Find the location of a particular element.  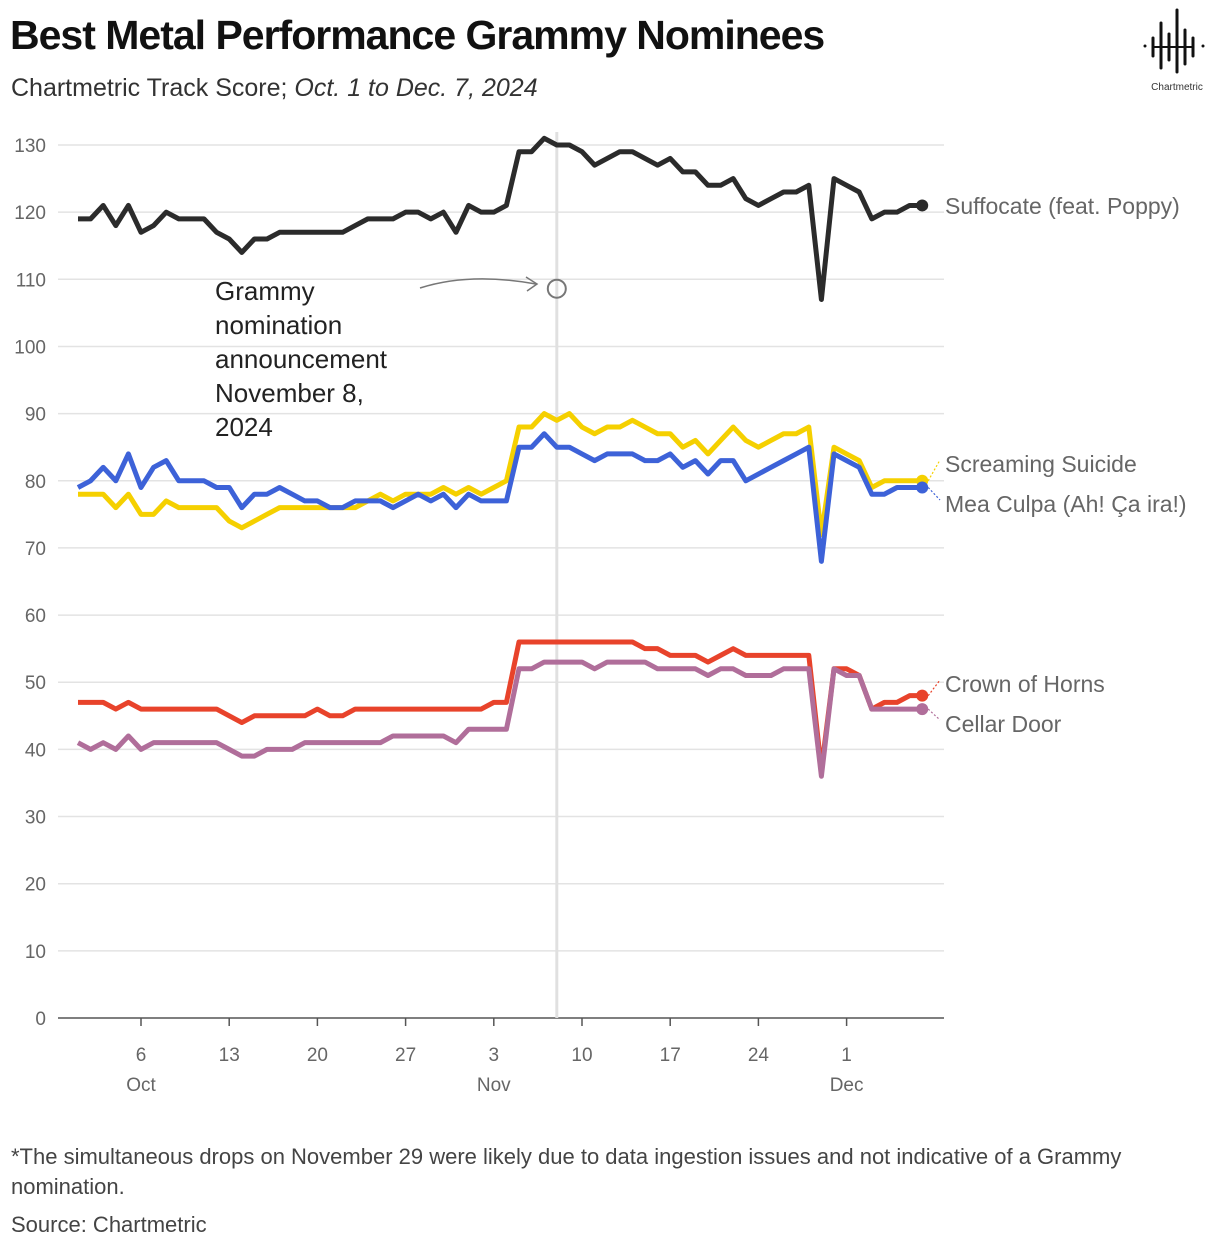

chartmetric-logo: Chartmetric is located at coordinates (1174, 50).